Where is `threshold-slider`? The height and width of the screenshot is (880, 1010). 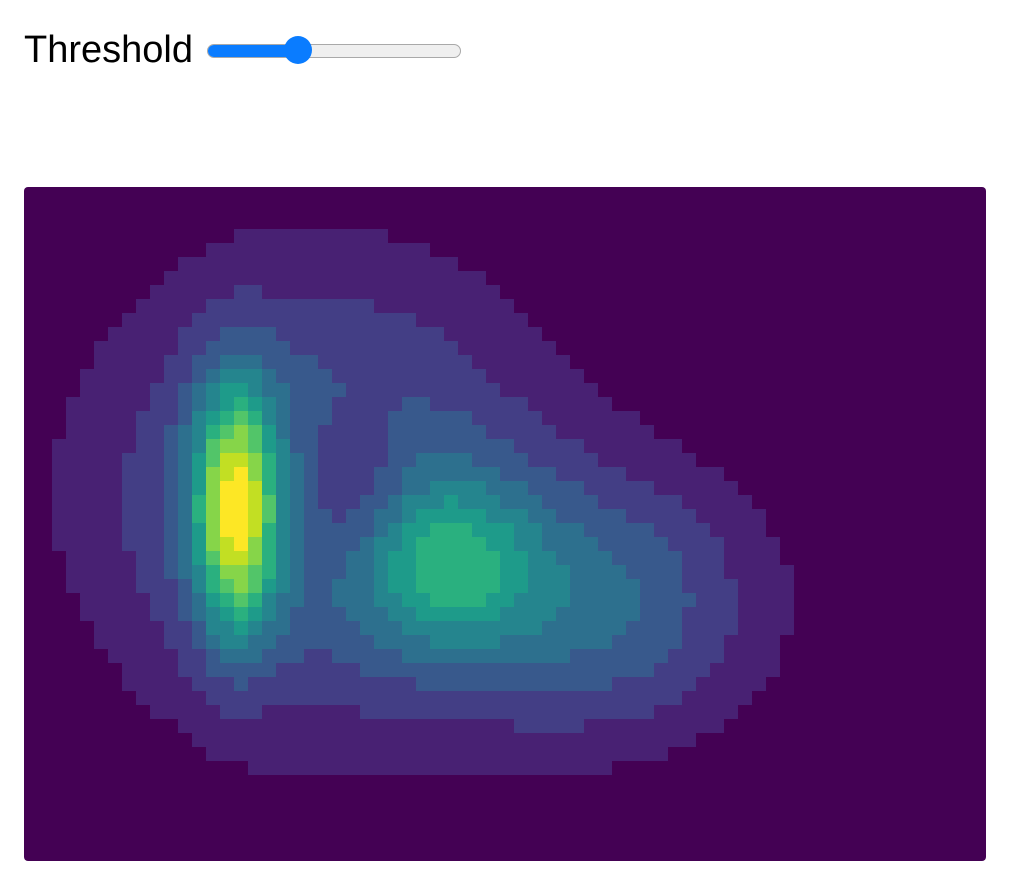
threshold-slider is located at coordinates (333, 50).